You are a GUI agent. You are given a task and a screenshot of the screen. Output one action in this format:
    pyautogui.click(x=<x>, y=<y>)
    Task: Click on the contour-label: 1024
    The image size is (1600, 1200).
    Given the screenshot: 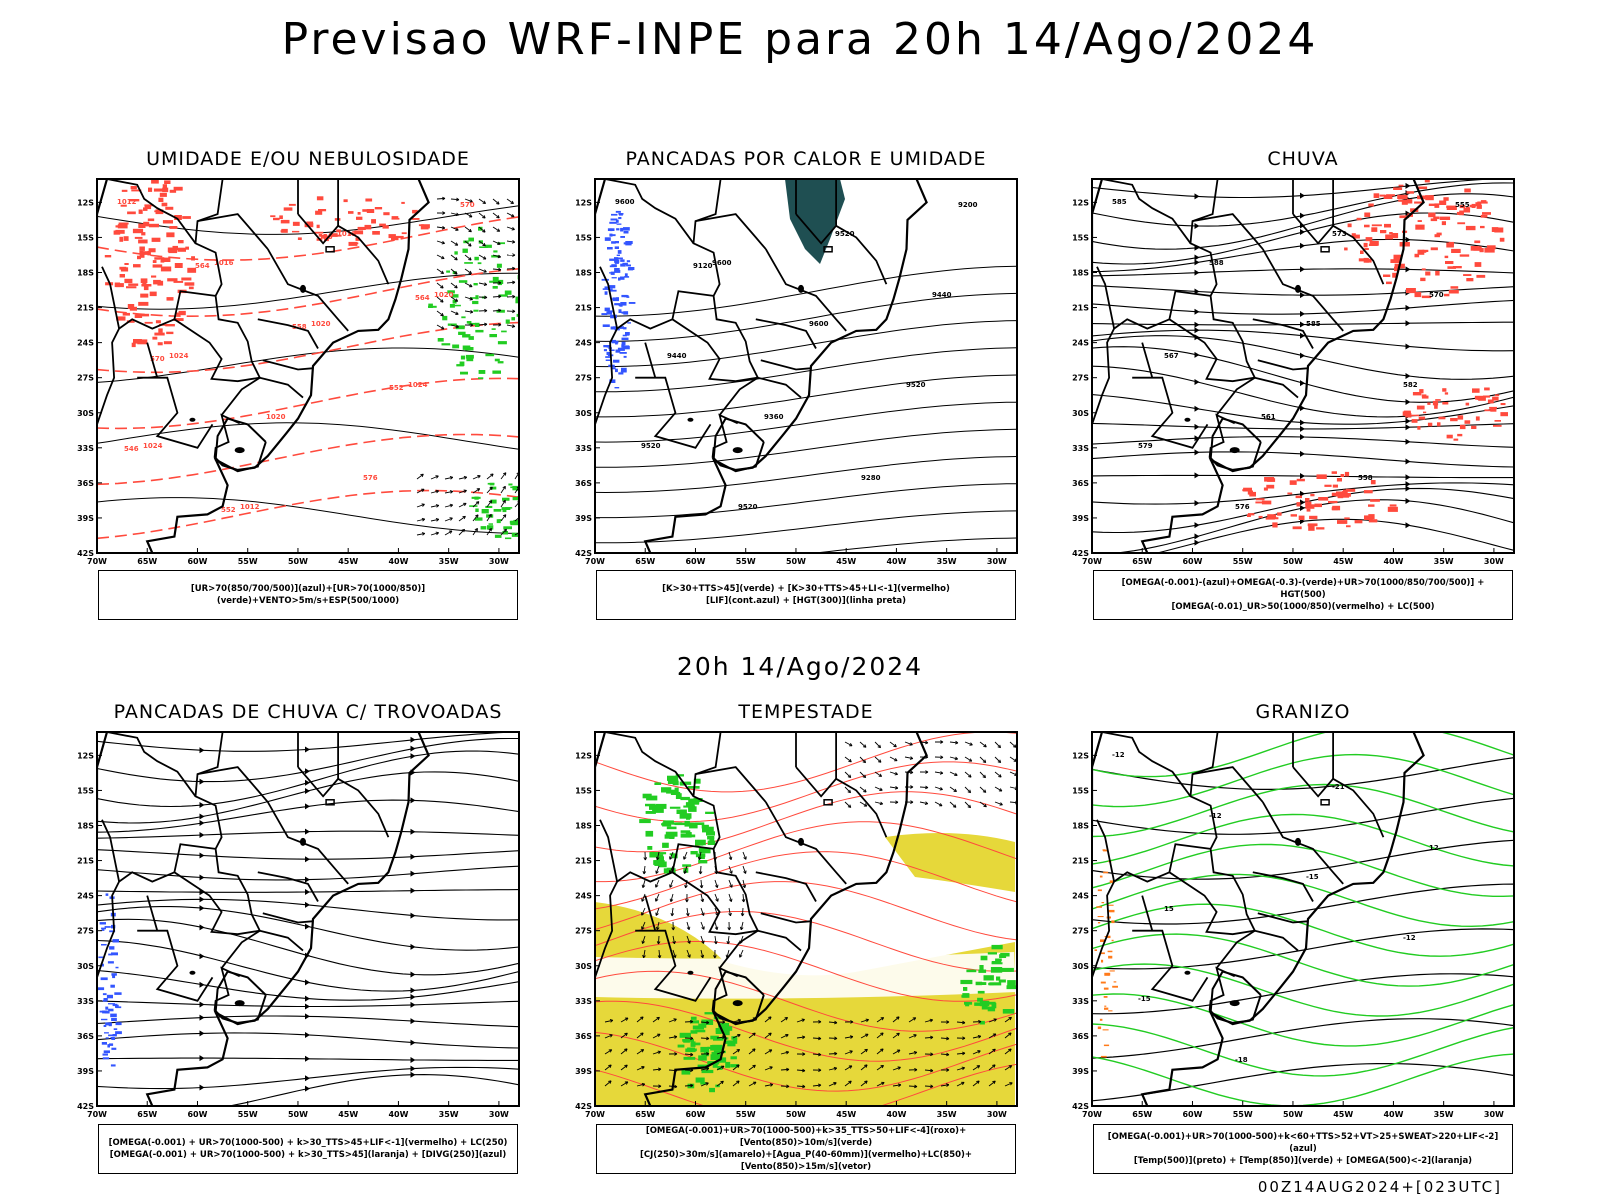 What is the action you would take?
    pyautogui.click(x=153, y=446)
    